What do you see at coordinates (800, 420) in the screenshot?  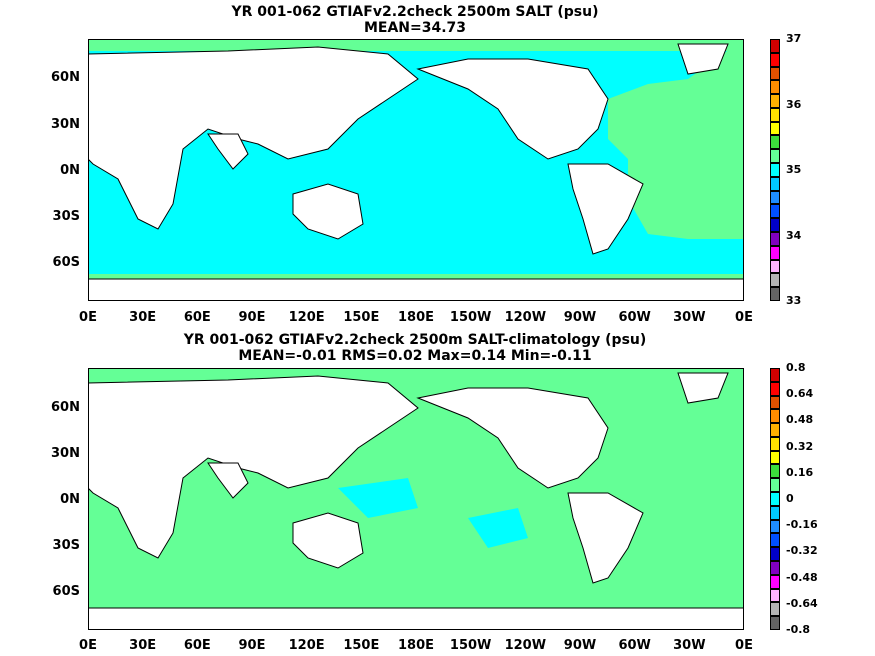 I see `colorbar-label: 0.48` at bounding box center [800, 420].